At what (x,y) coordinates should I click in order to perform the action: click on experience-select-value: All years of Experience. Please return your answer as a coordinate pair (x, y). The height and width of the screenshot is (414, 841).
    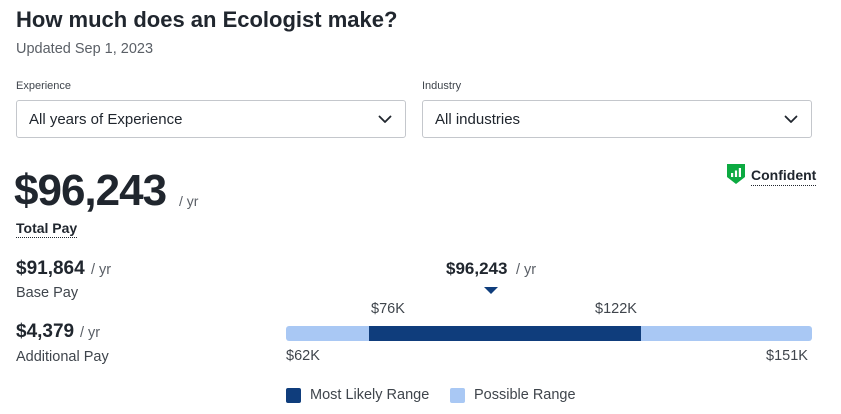
    Looking at the image, I should click on (106, 119).